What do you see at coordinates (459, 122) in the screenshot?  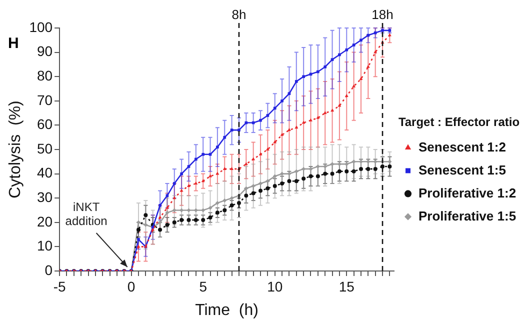 I see `legend-title: Target : Effector ratio` at bounding box center [459, 122].